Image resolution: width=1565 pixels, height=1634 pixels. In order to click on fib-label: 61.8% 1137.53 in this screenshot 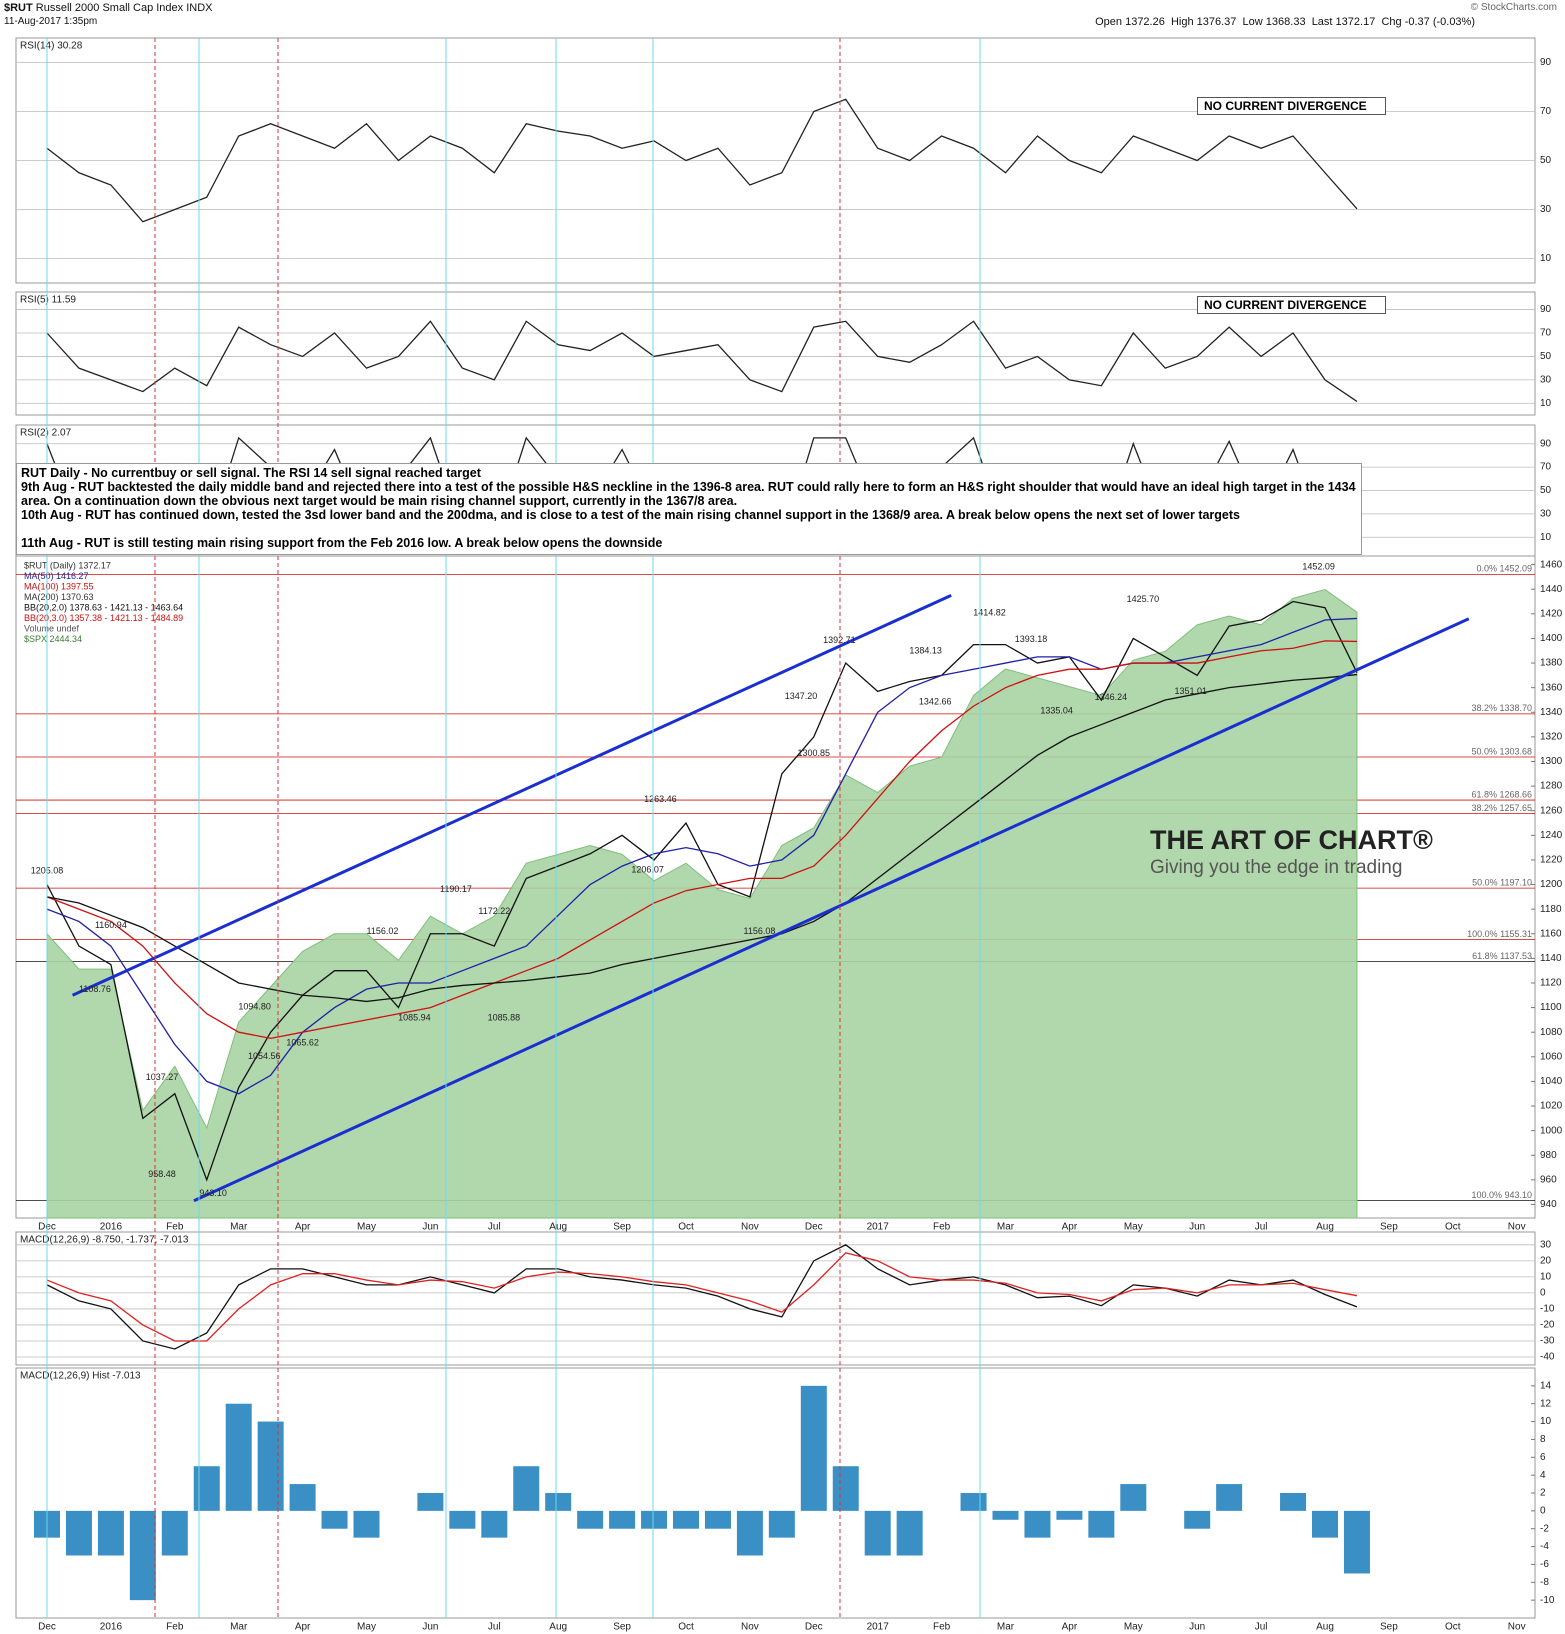, I will do `click(1502, 956)`.